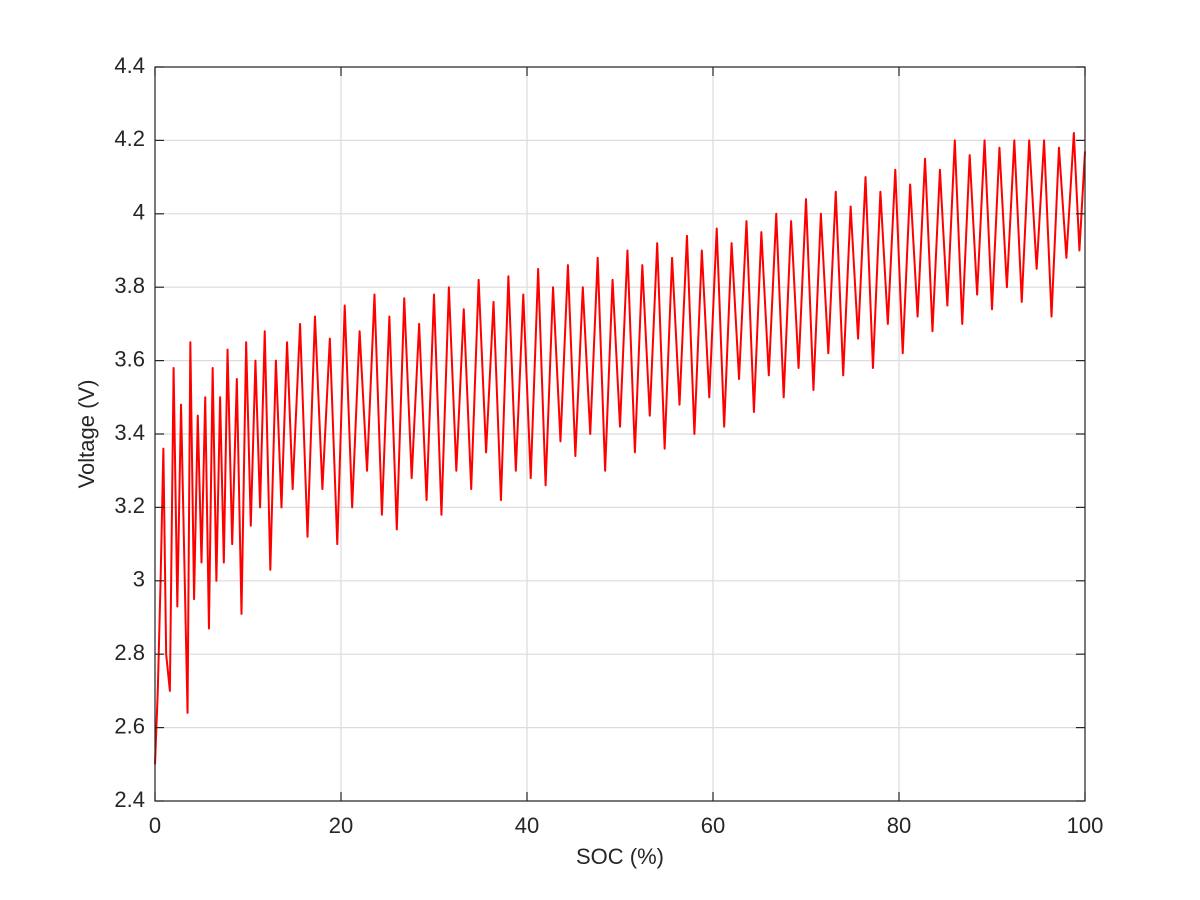  I want to click on y-tick-label: 3.8, so click(129, 285).